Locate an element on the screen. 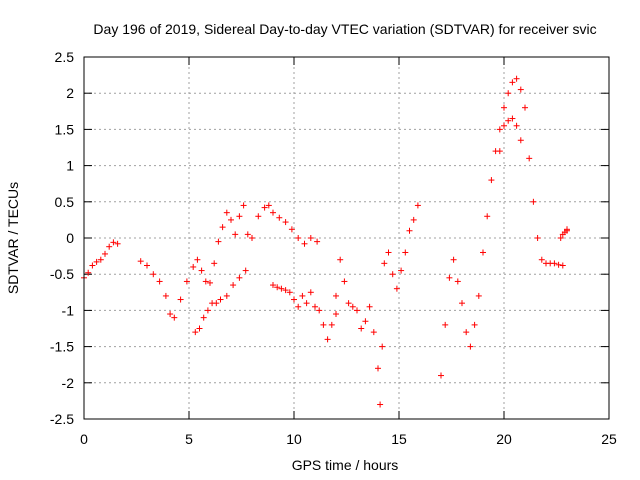 This screenshot has width=640, height=480. y-tick-label: 0.5 is located at coordinates (65, 202).